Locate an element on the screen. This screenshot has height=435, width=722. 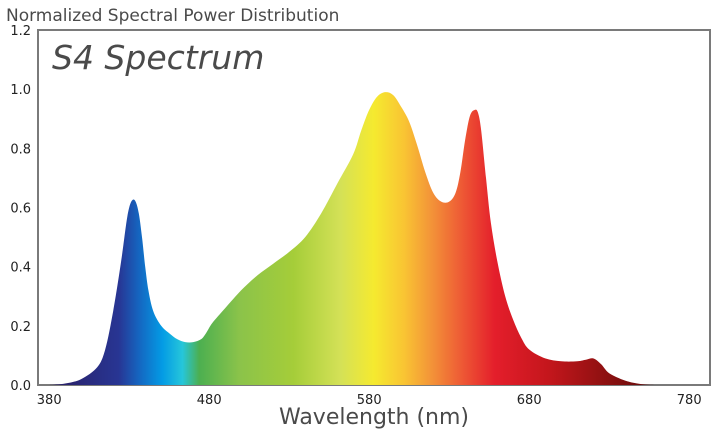
y-tick-label: 0.4 is located at coordinates (20, 268).